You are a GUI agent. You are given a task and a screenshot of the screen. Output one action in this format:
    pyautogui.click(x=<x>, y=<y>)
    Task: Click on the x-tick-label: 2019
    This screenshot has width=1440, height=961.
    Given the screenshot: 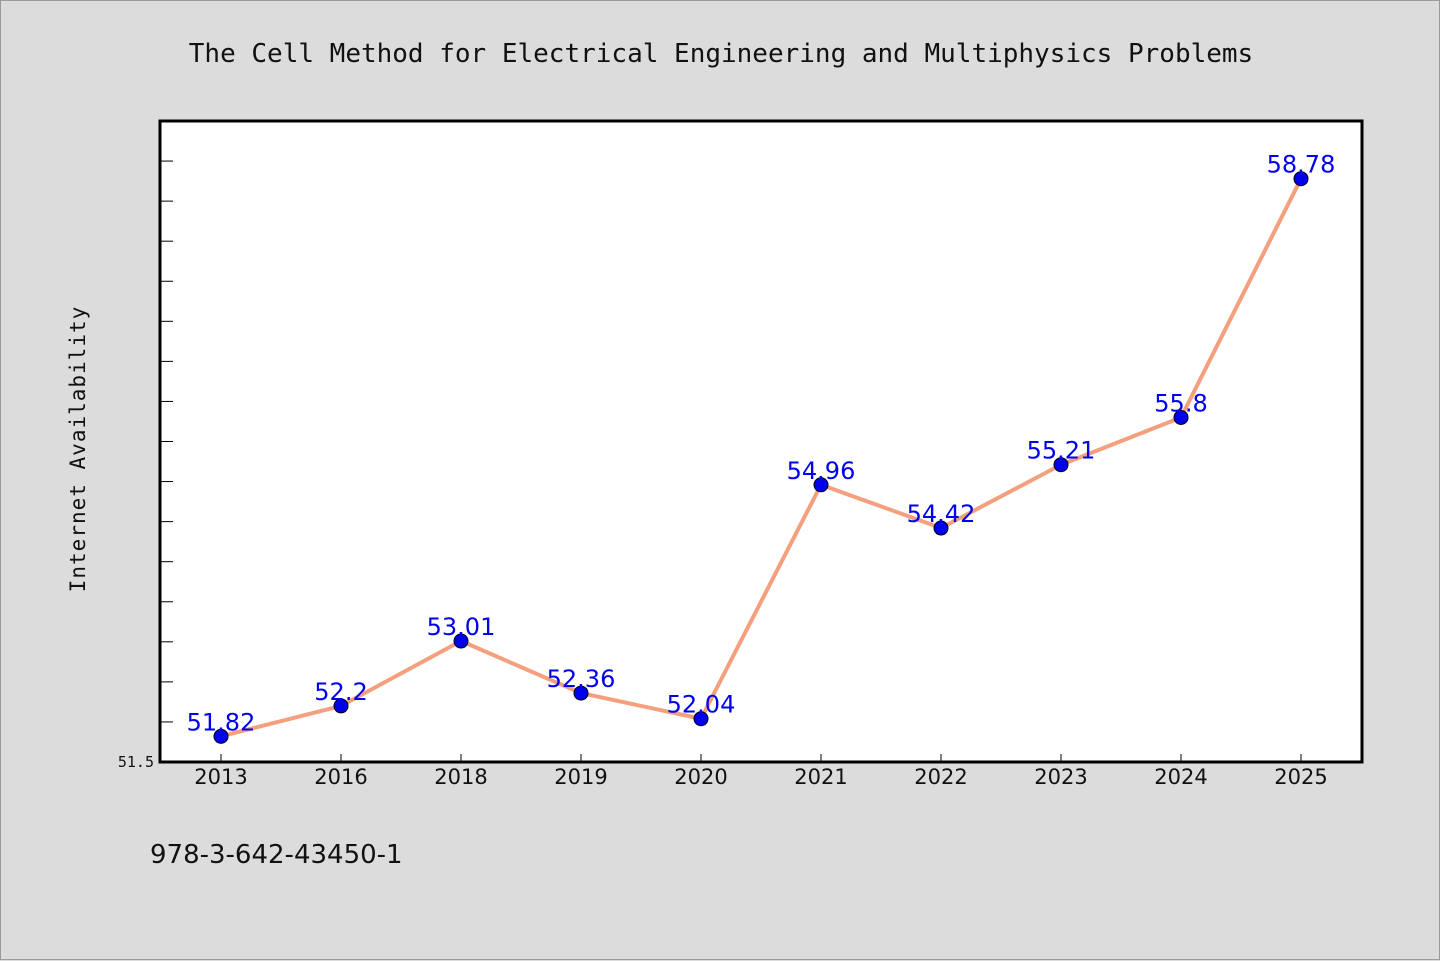 What is the action you would take?
    pyautogui.click(x=580, y=777)
    